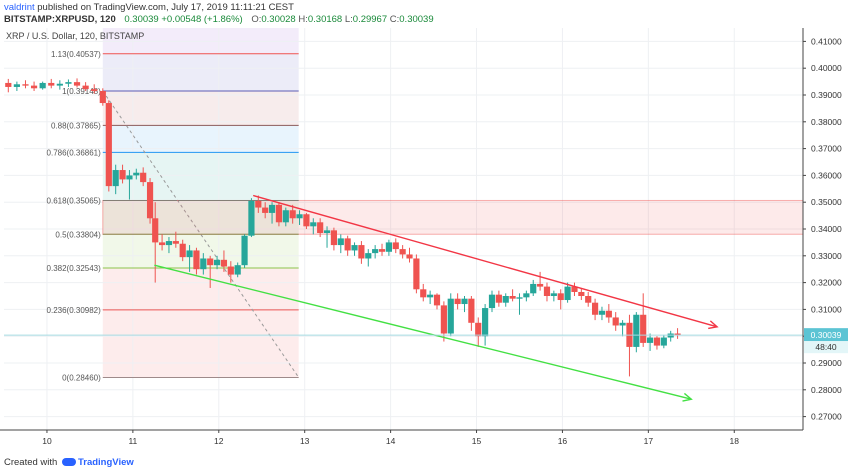 This screenshot has width=850, height=472. What do you see at coordinates (141, 19) in the screenshot?
I see `last-price-value: 0.30039` at bounding box center [141, 19].